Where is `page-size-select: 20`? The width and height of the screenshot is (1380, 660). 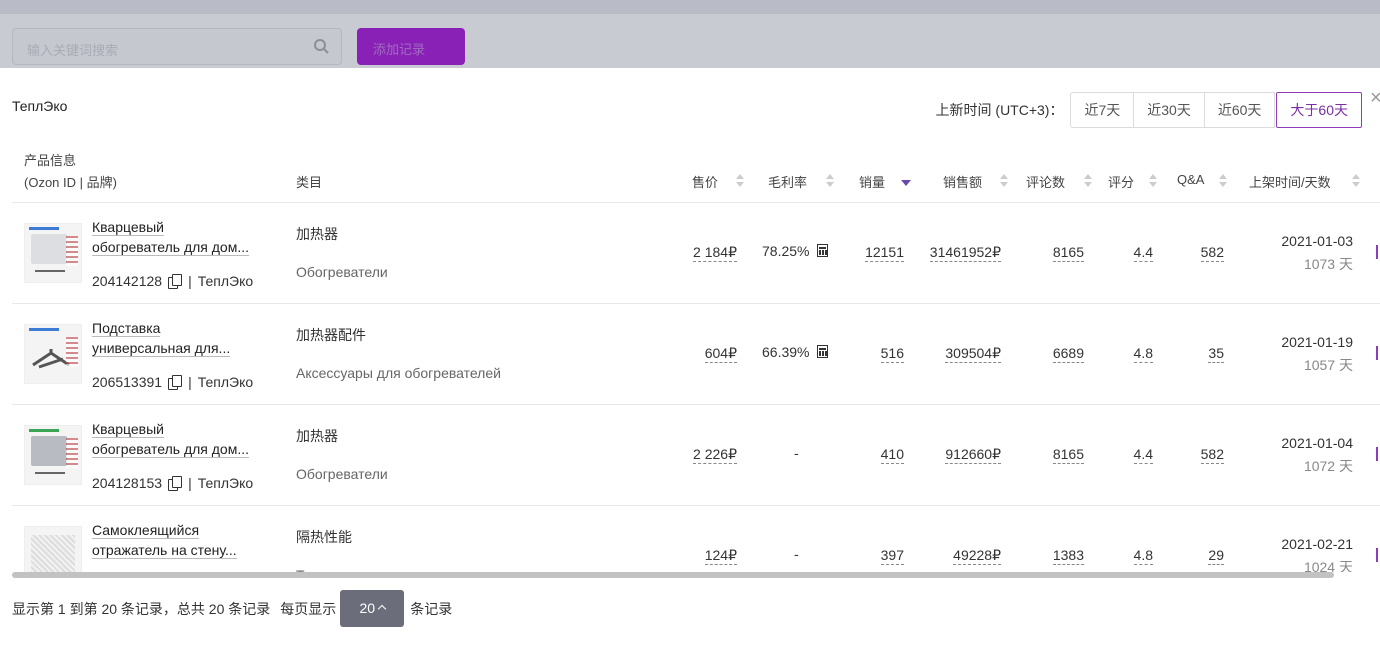 page-size-select: 20 is located at coordinates (372, 608).